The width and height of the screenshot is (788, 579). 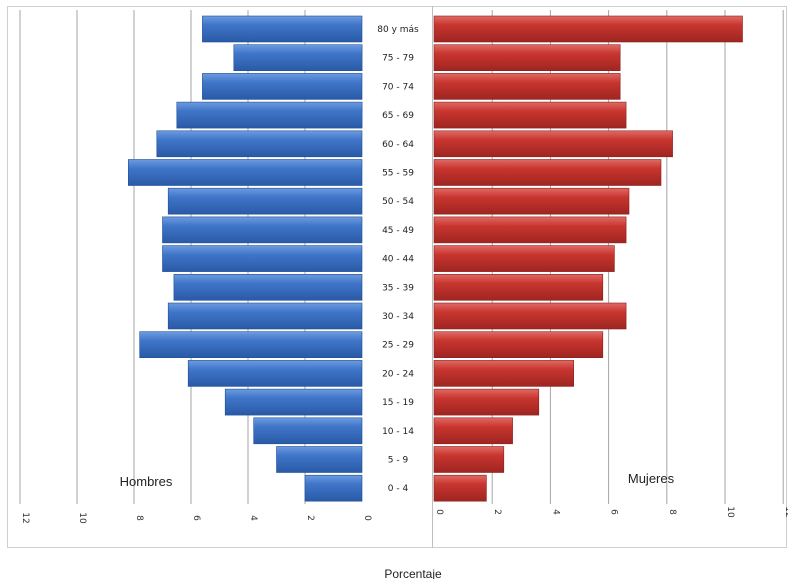 I want to click on category-label: 5 - 9, so click(x=398, y=461).